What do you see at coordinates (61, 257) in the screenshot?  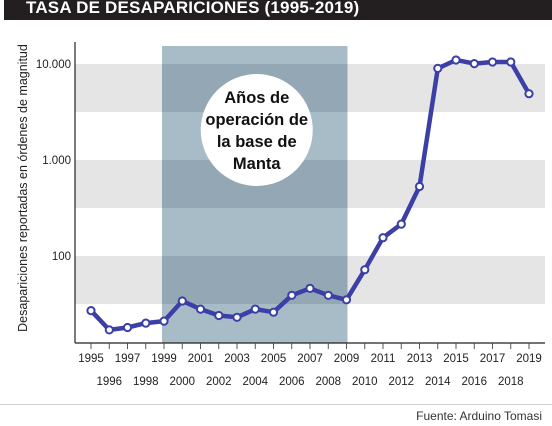 I see `y-tick-label: 100` at bounding box center [61, 257].